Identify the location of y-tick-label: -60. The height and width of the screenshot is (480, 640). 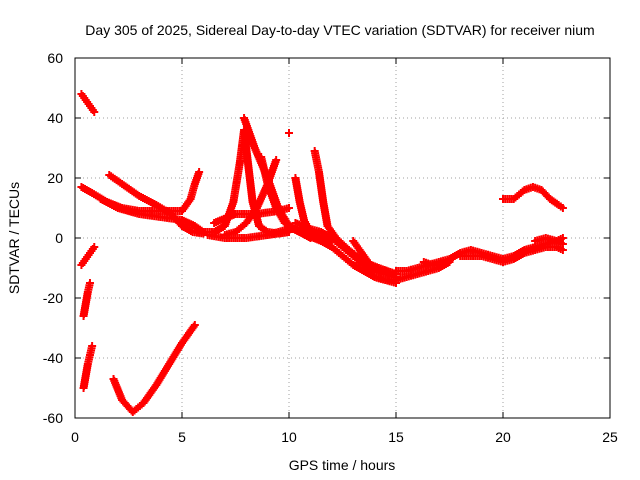
(53, 418).